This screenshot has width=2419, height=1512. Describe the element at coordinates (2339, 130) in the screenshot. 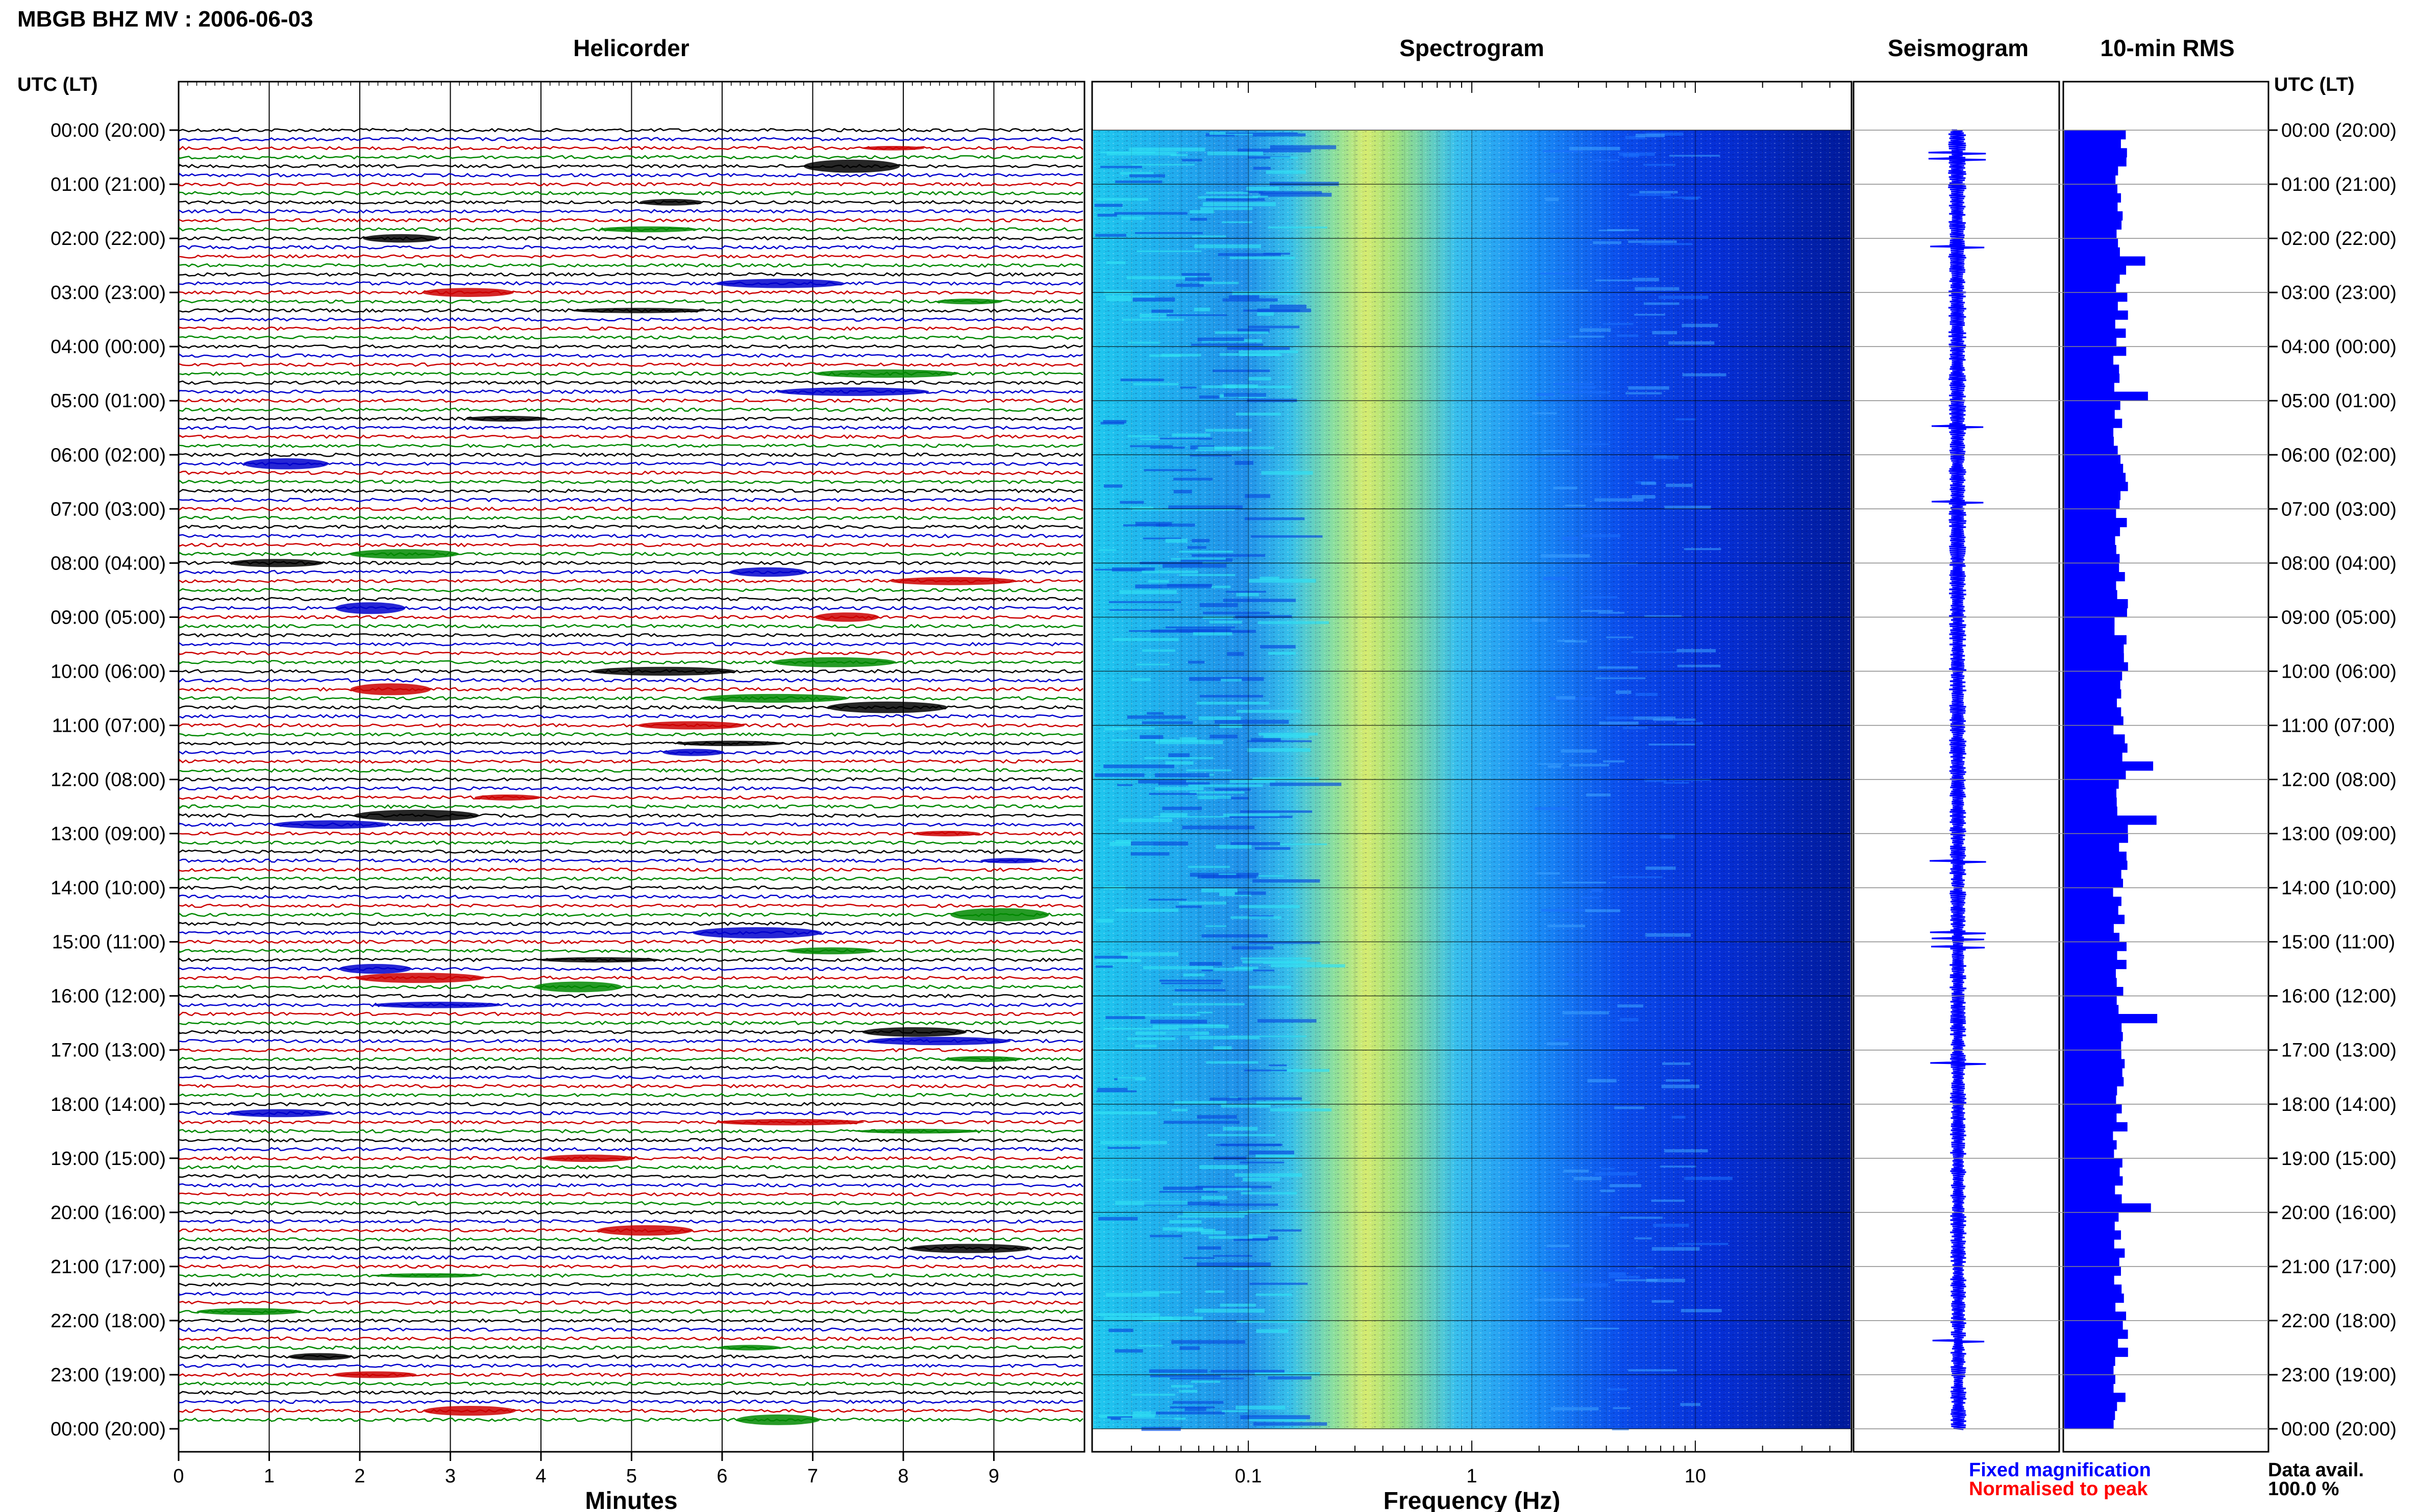

I see `right-time-label: 00:00 (20:00)` at that location.